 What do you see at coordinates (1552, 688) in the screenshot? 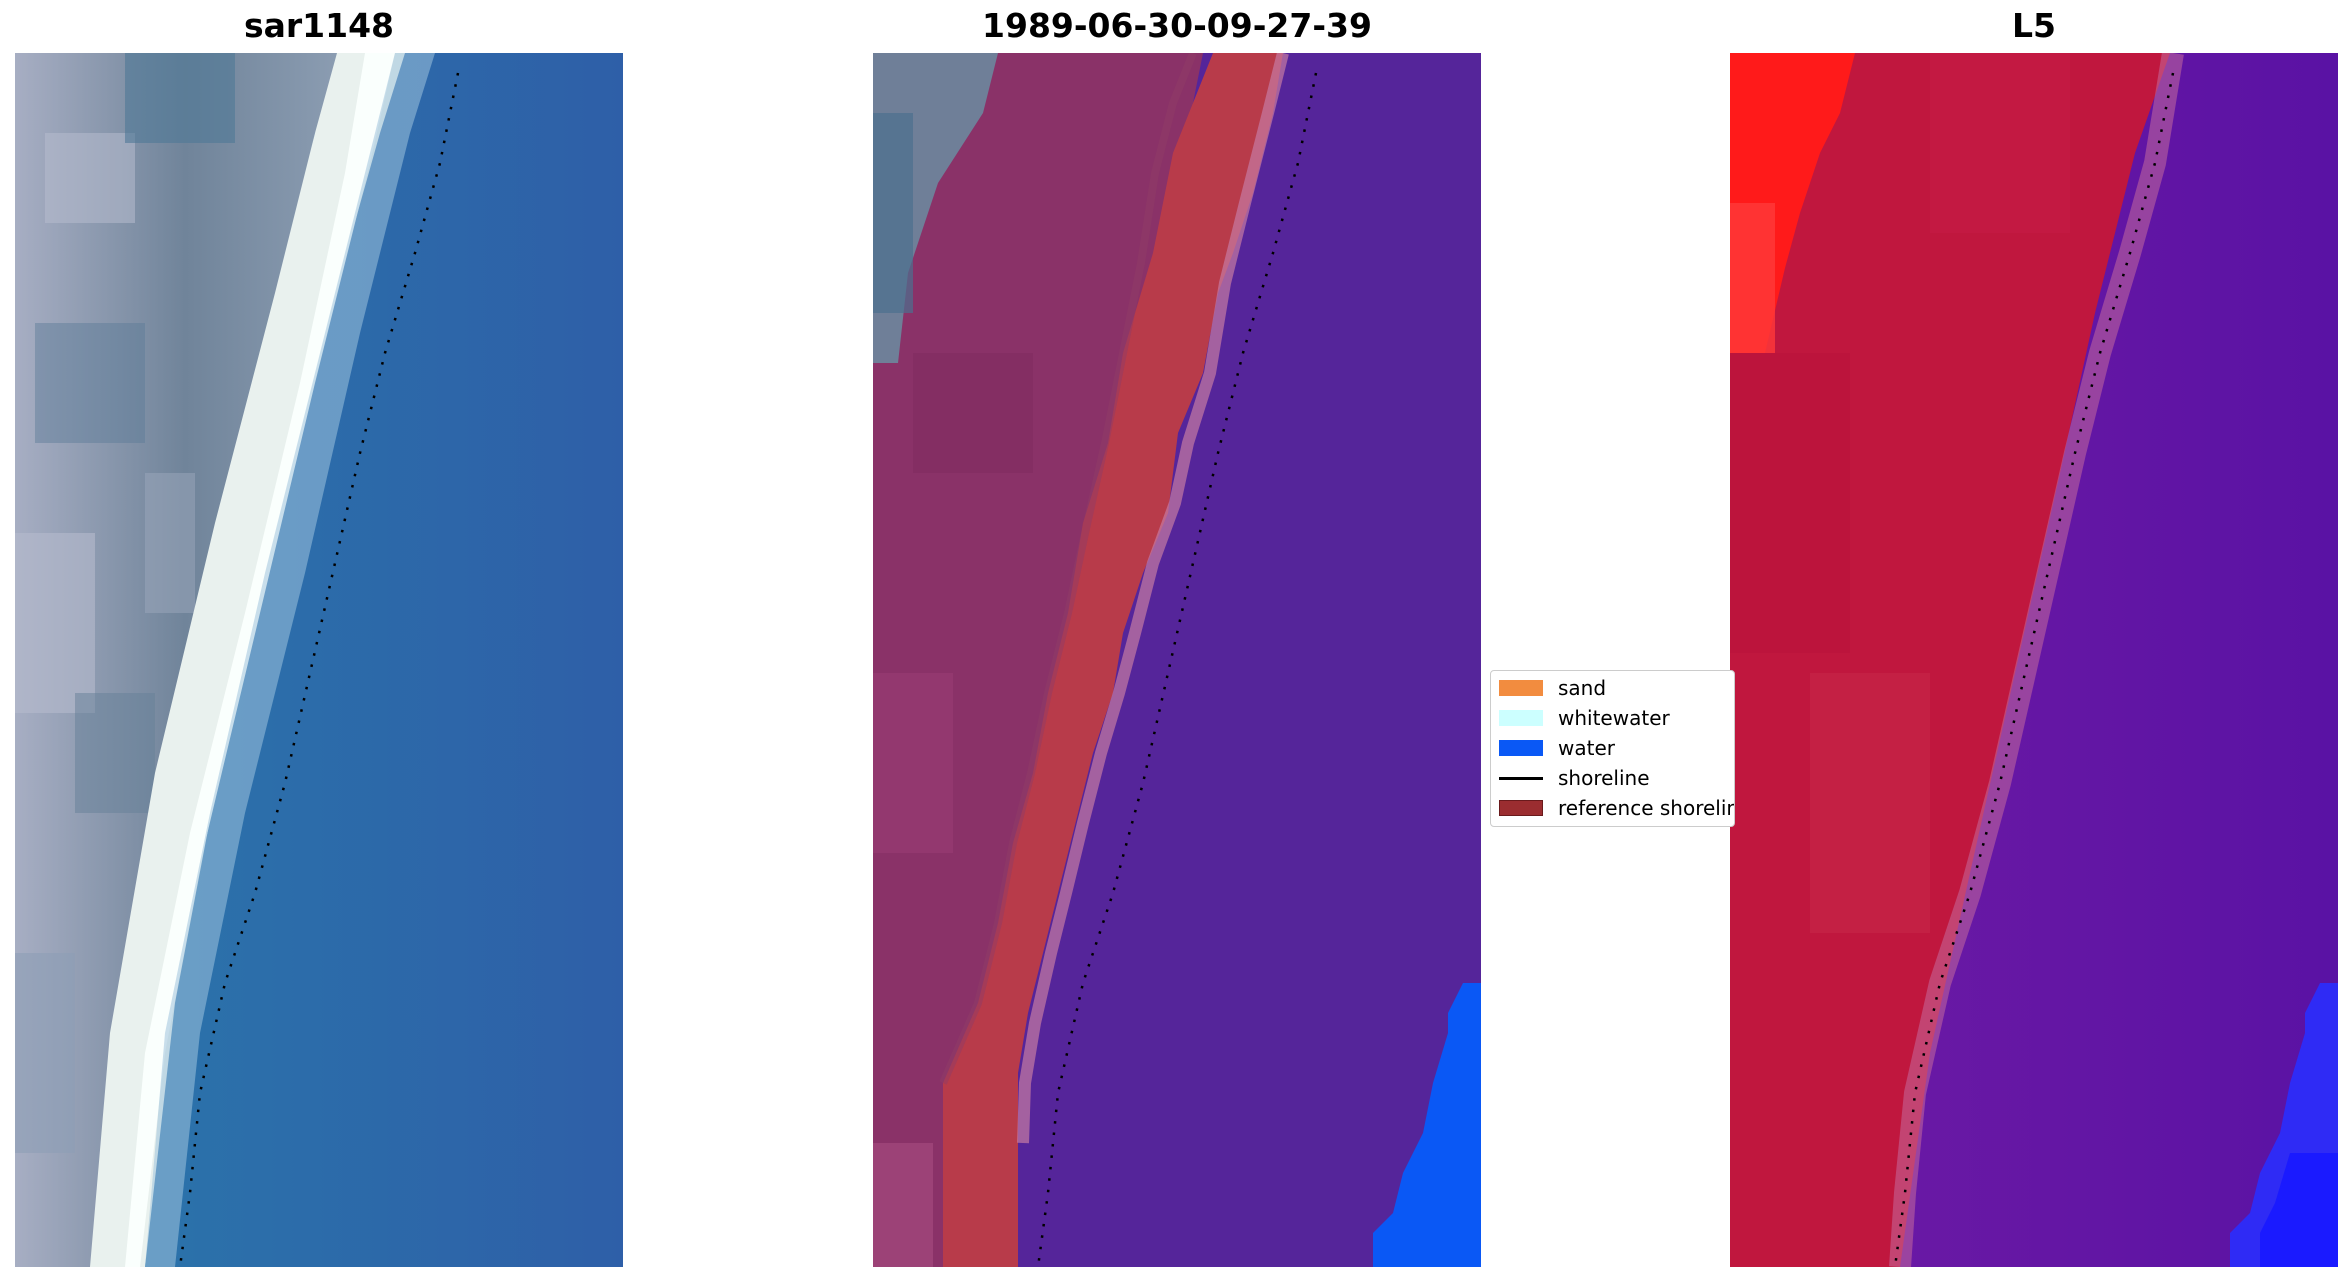
I see `legend-item-sand: sand` at bounding box center [1552, 688].